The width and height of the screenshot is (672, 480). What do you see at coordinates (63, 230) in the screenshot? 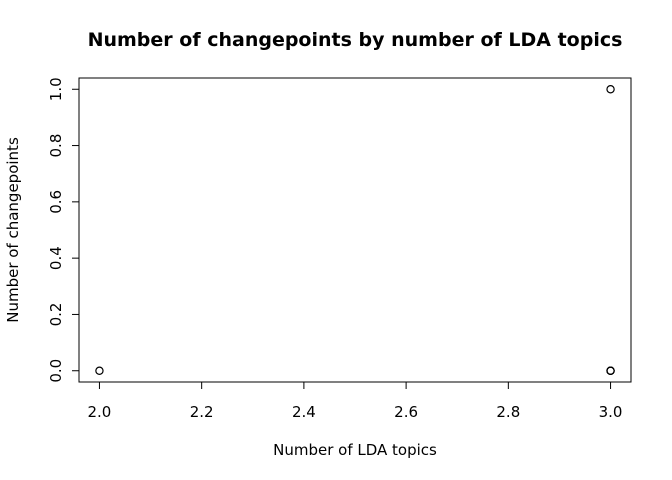
I see `y-axis: 0.0 0.2 0.4 0.6 0.8 1.0` at bounding box center [63, 230].